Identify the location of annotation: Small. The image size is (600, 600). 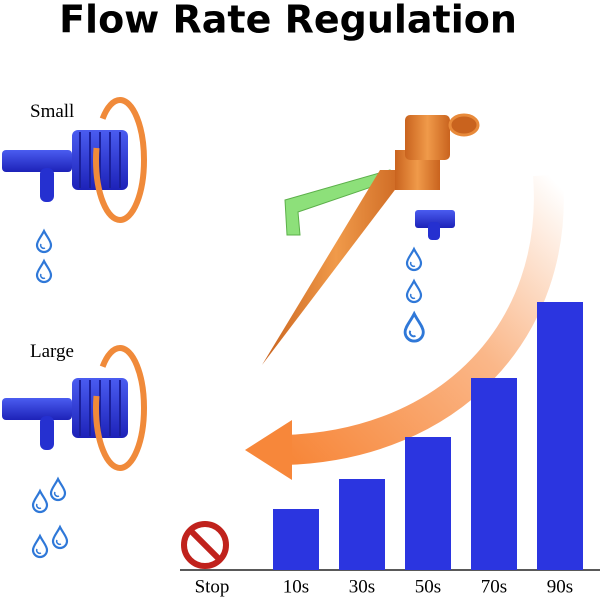
(52, 111).